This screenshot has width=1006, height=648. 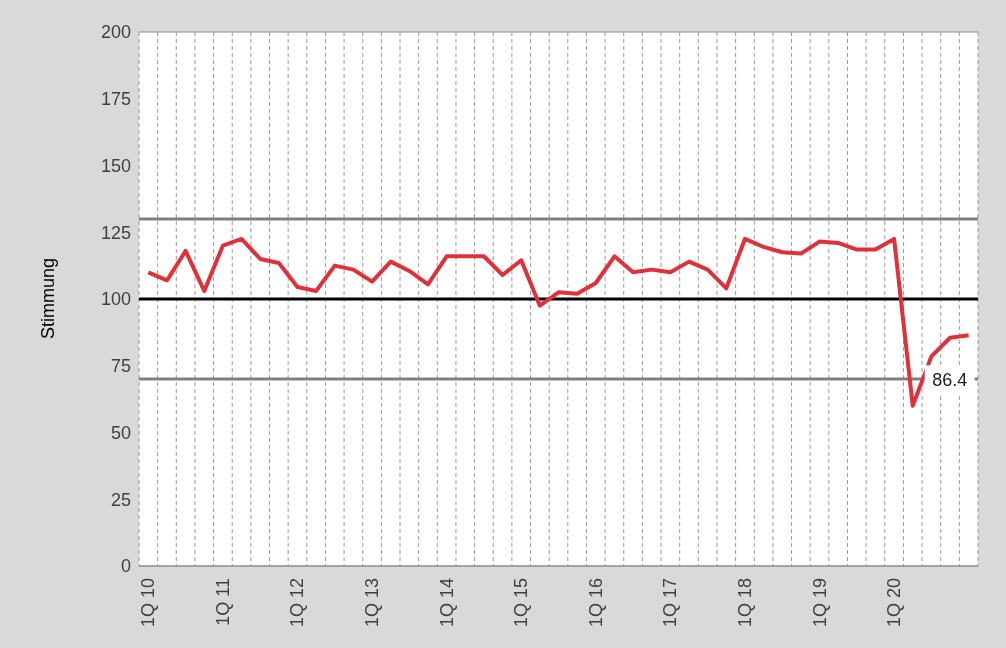 I want to click on y-tick-label: 0, so click(x=125, y=566).